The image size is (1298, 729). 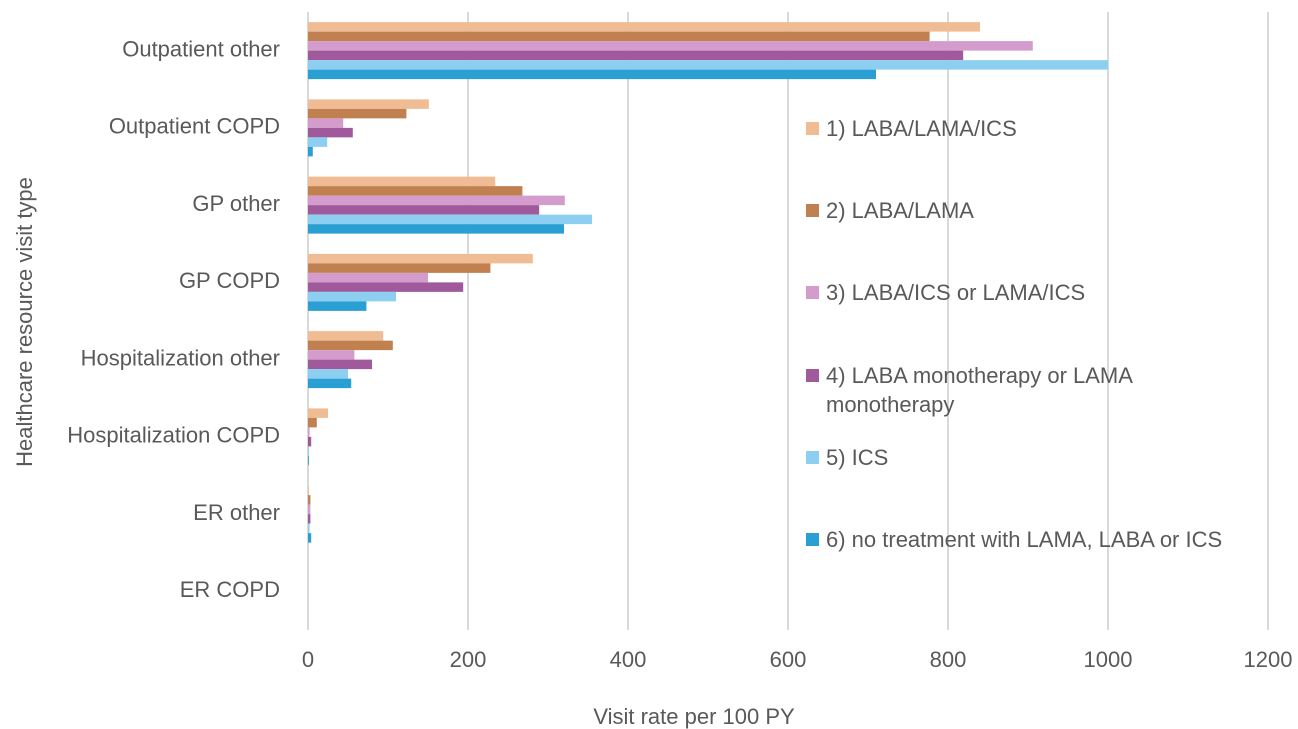 I want to click on legend-item: 5) ICS, so click(x=847, y=457).